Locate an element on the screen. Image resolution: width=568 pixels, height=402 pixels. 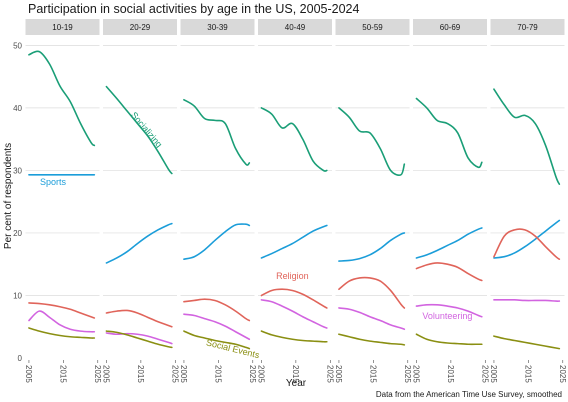
series-annotation: Religion is located at coordinates (292, 276).